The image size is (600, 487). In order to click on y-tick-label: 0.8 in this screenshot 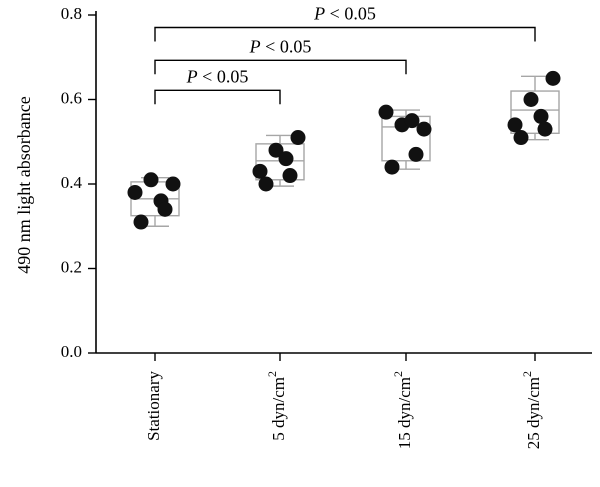, I will do `click(71, 13)`.